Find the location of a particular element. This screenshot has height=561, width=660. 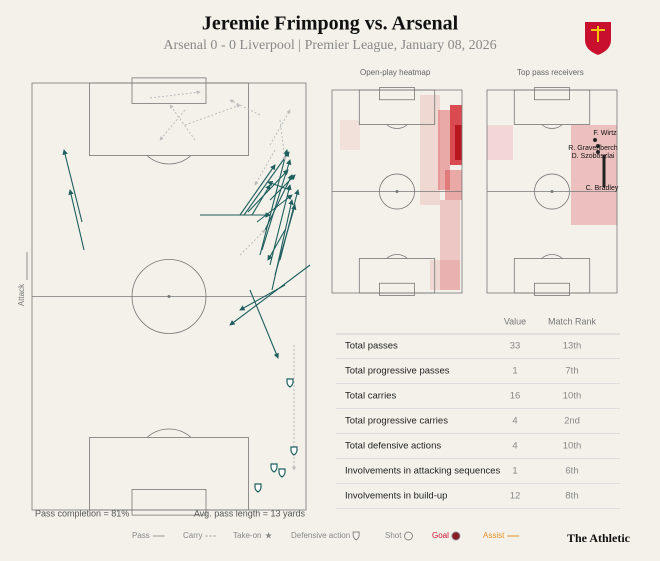

stat-label: Total passes is located at coordinates (371, 346).